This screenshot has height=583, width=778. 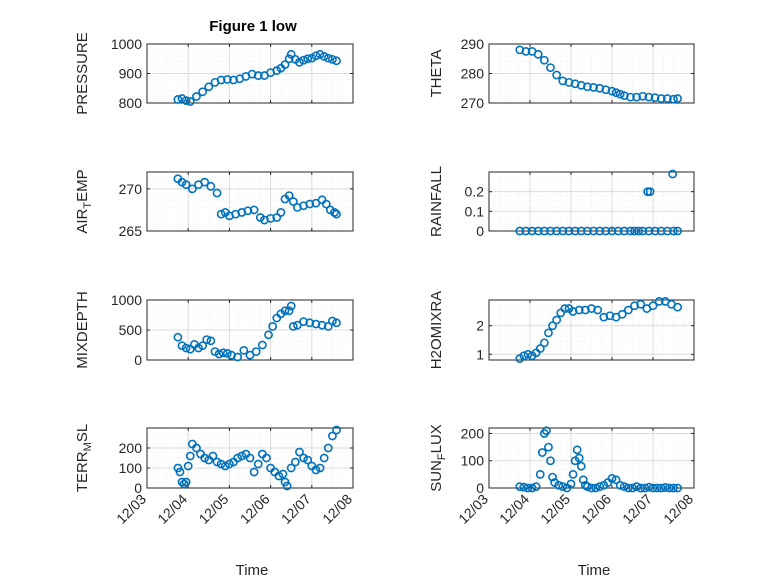 What do you see at coordinates (436, 201) in the screenshot?
I see `y-axis-label: RAINFALL` at bounding box center [436, 201].